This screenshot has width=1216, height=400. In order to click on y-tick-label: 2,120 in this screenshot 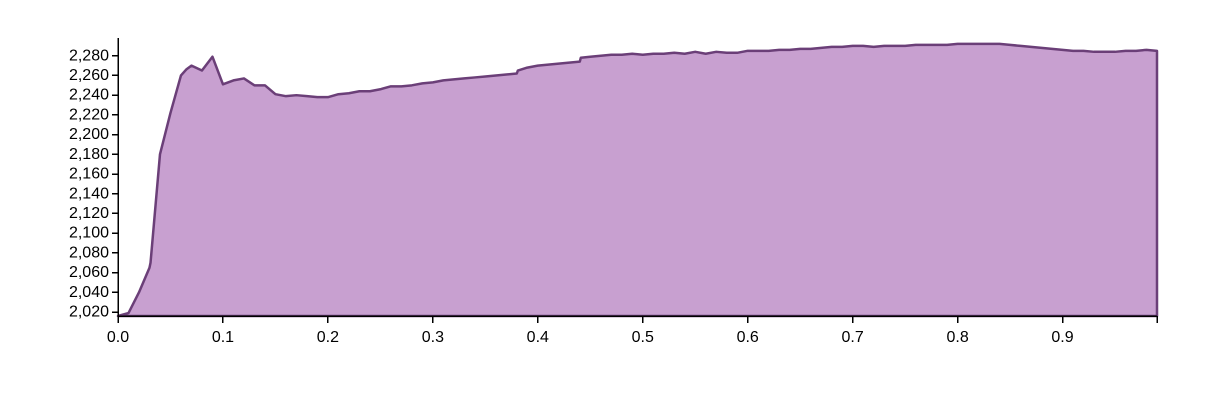, I will do `click(89, 213)`.